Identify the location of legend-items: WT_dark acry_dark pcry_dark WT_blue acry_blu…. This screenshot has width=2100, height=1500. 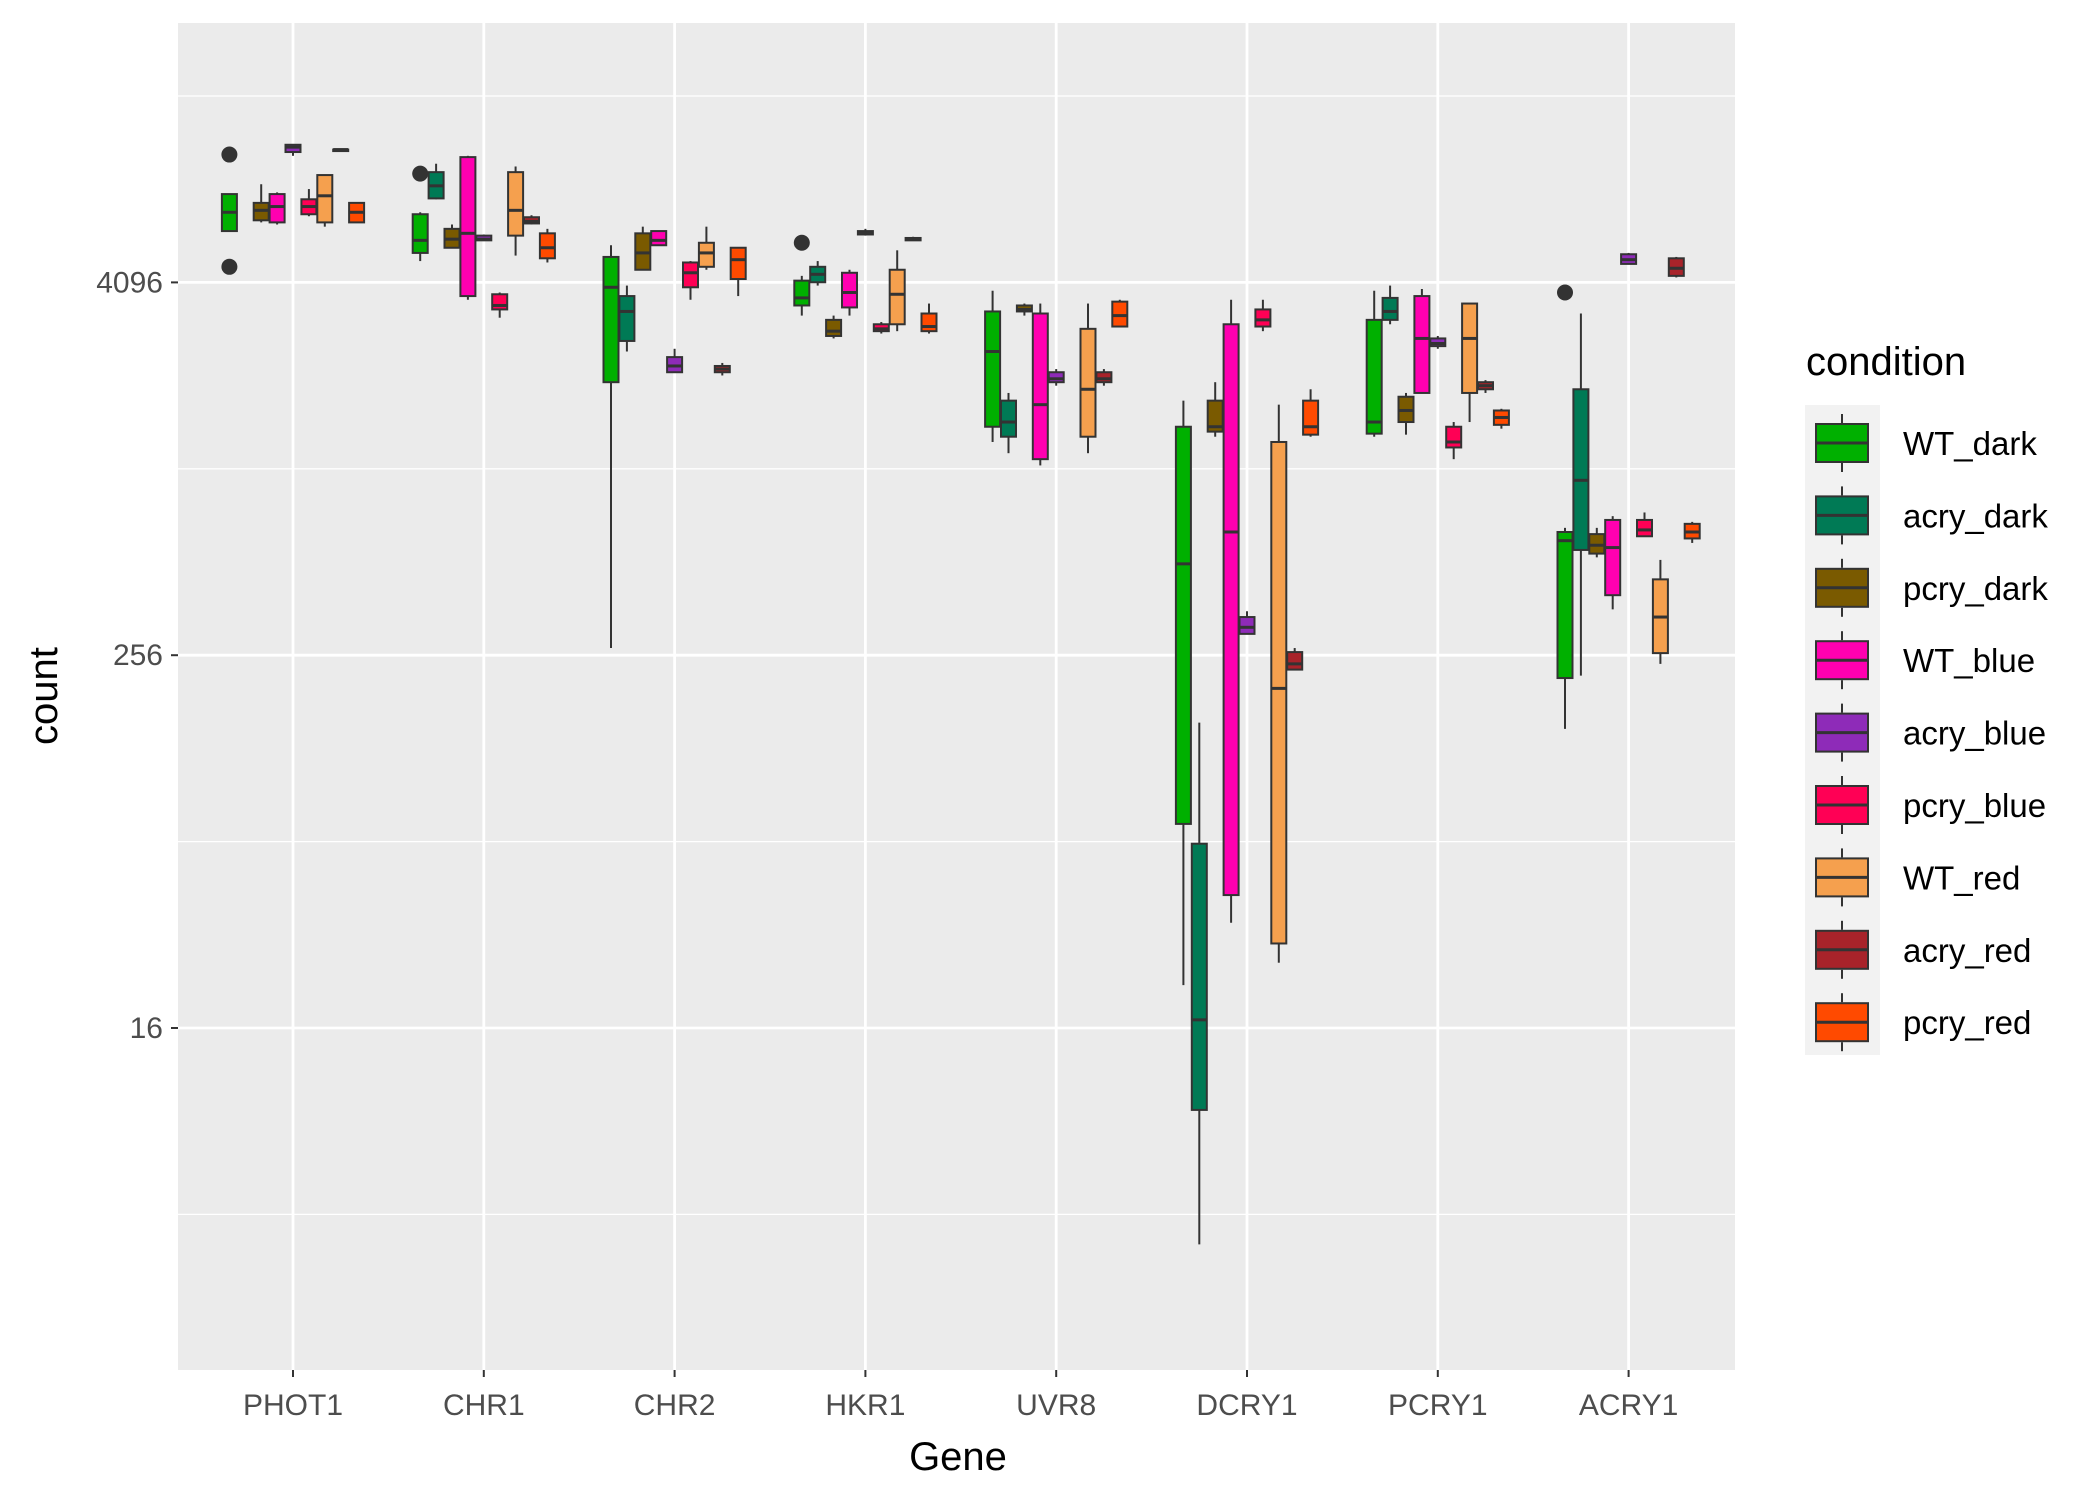
(1931, 733).